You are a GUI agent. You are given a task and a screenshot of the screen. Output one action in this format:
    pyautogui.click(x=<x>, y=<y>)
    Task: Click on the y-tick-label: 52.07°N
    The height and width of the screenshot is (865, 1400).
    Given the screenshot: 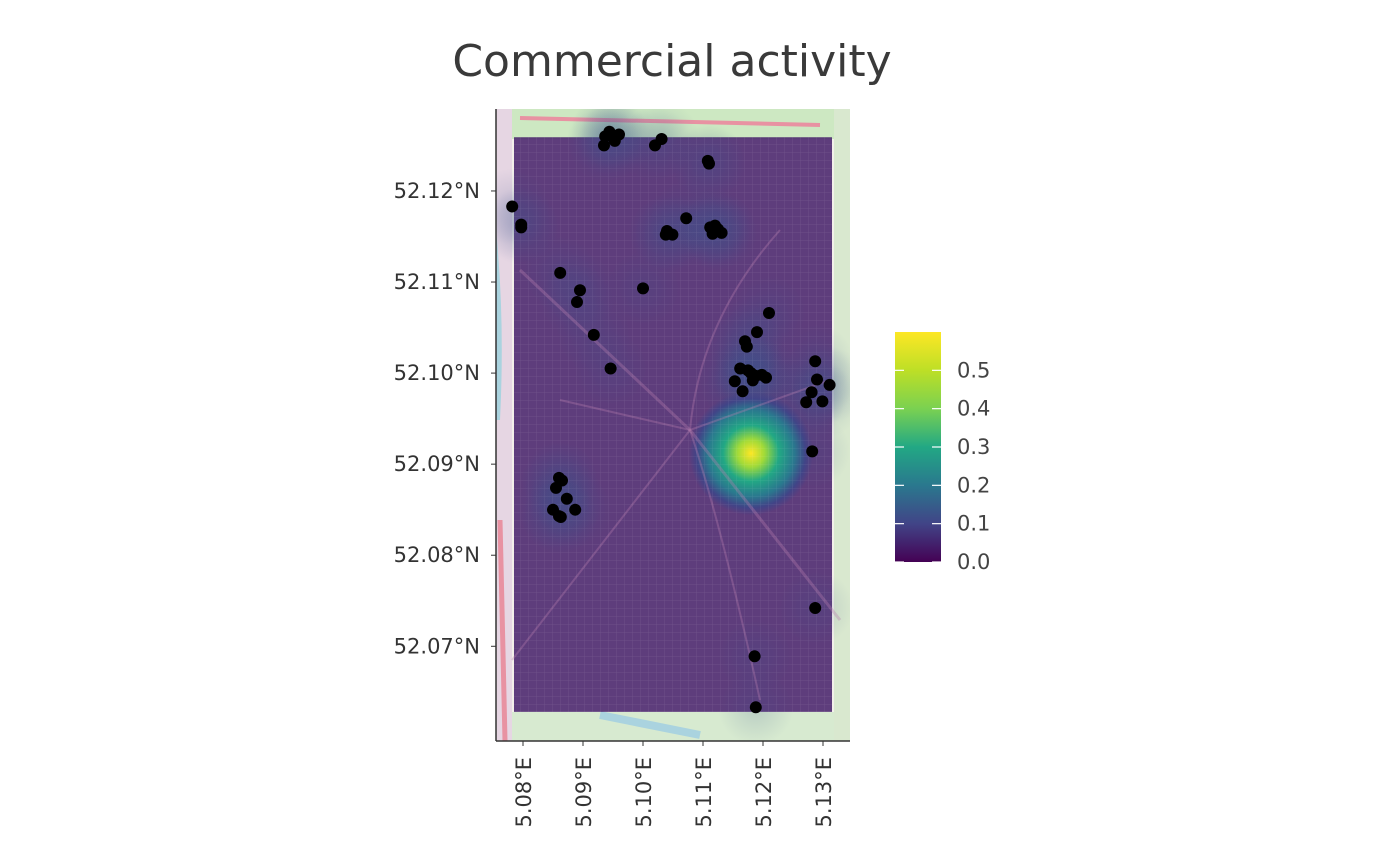 What is the action you would take?
    pyautogui.click(x=437, y=646)
    